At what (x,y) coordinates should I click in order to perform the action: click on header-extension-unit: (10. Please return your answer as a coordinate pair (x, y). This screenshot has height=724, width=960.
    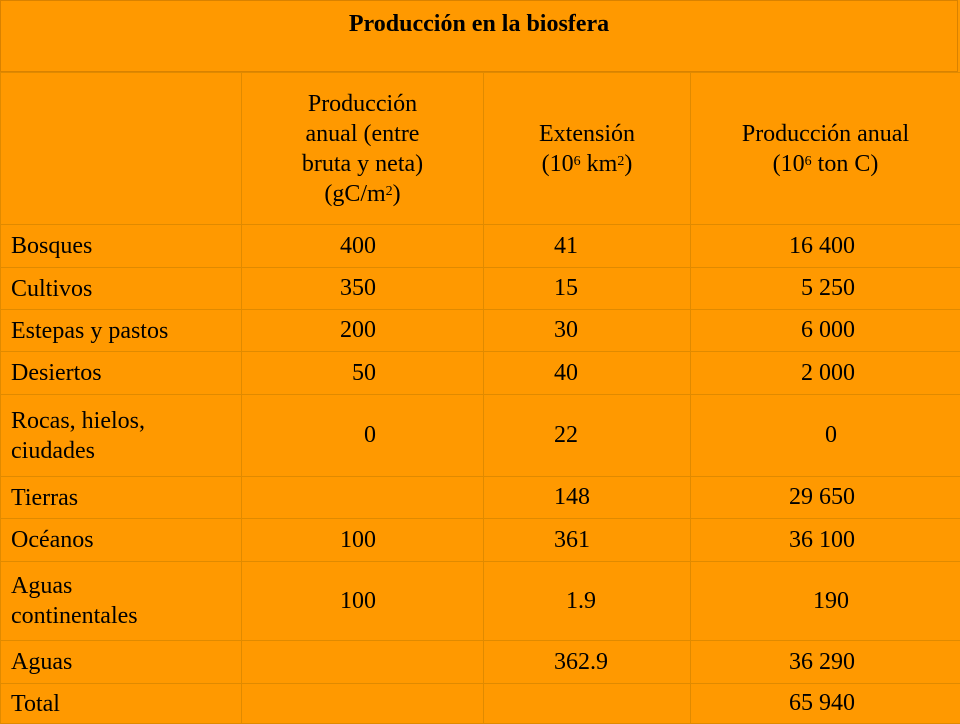
    Looking at the image, I should click on (558, 164).